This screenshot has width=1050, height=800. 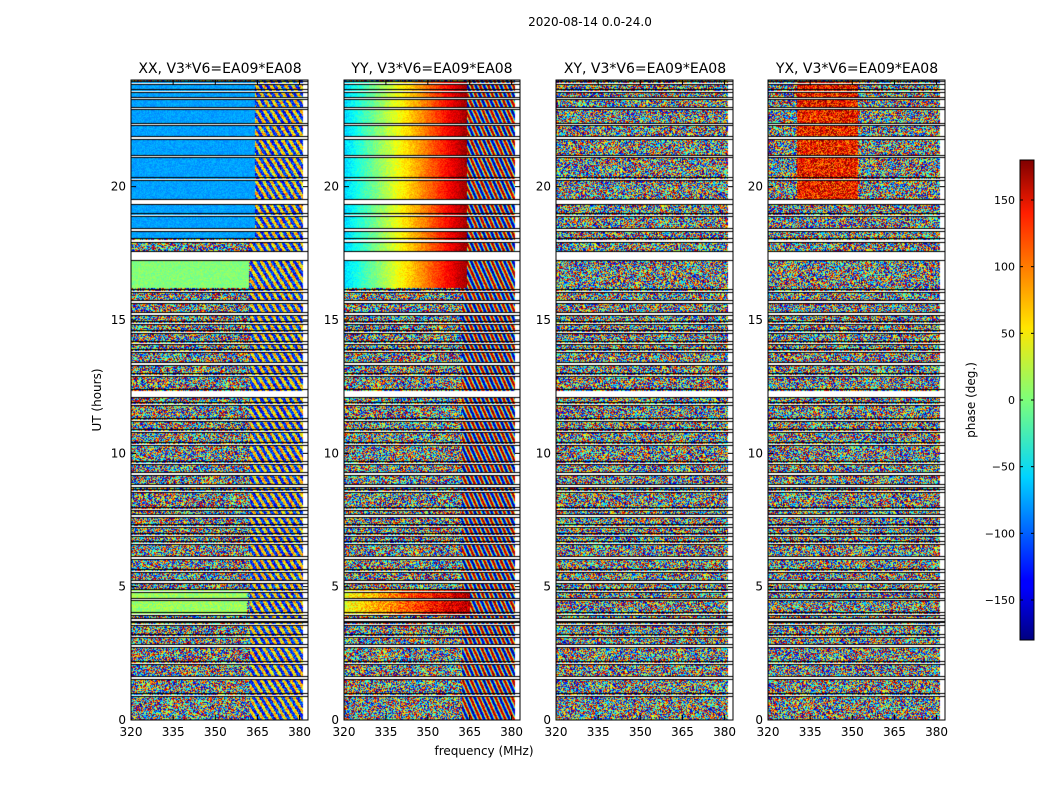 I want to click on axes-frame-xy, so click(x=644, y=400).